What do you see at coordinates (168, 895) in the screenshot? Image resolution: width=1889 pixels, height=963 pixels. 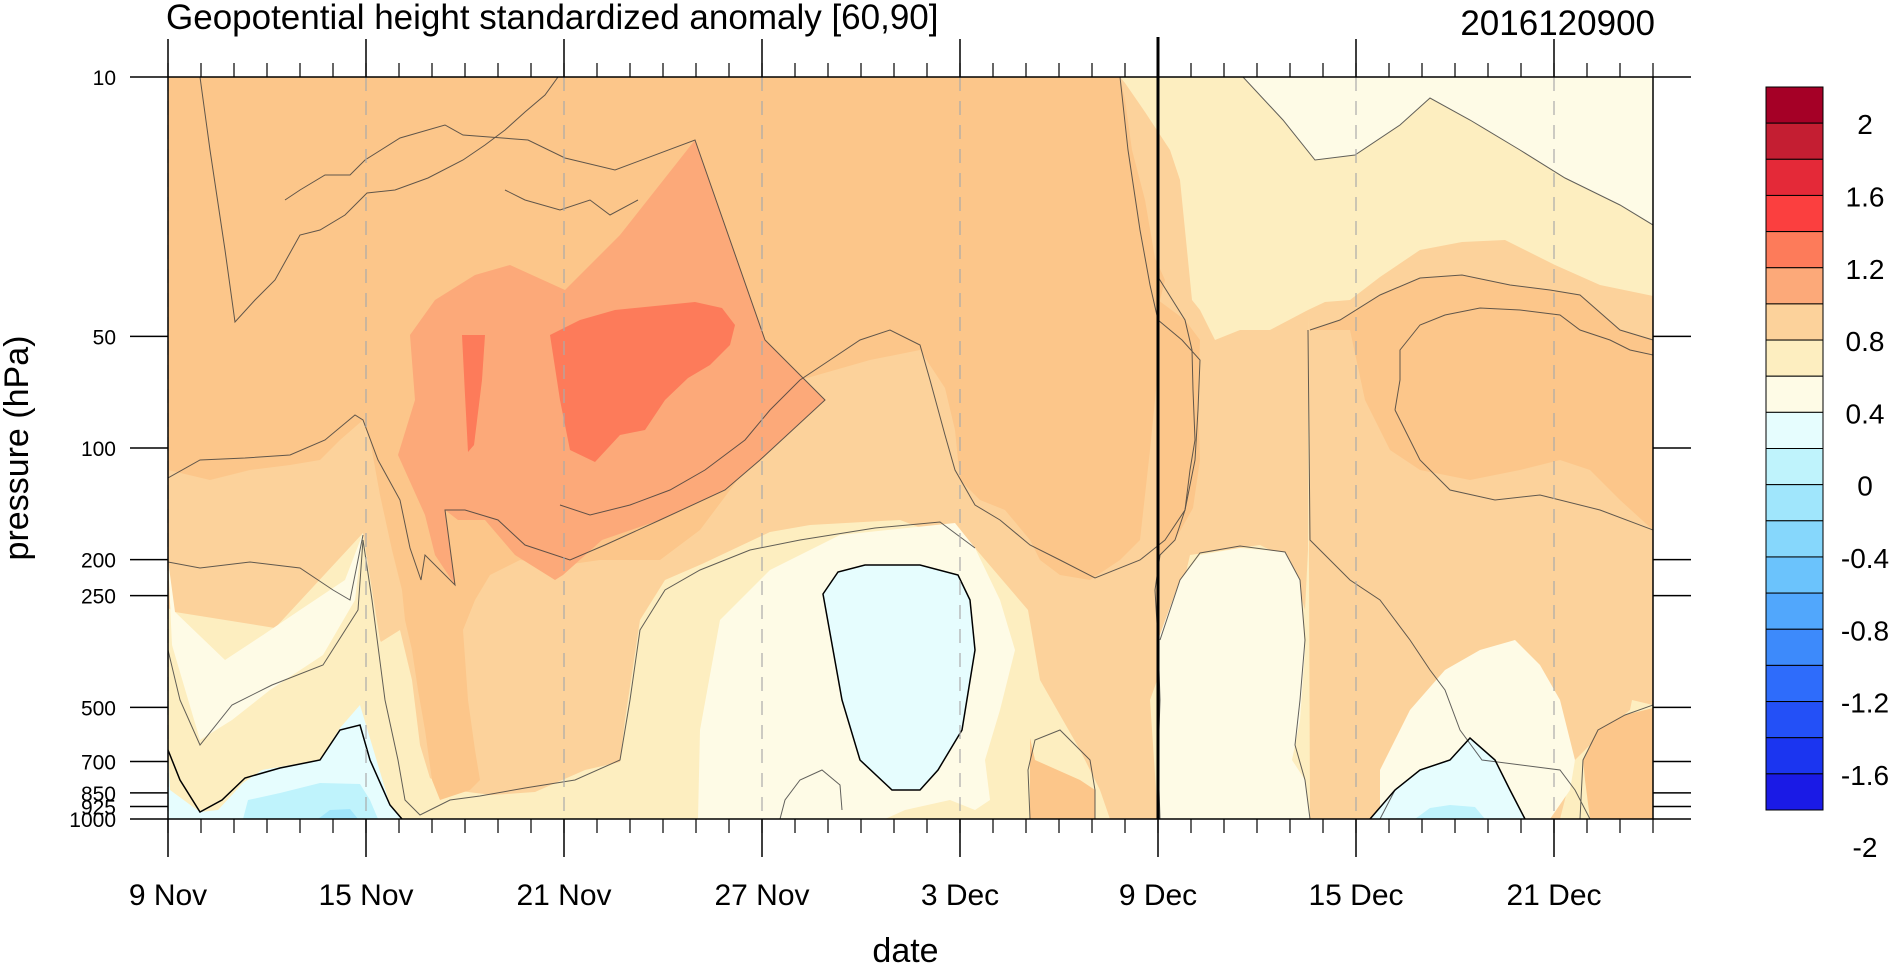 I see `x-tick-label: 9 Nov` at bounding box center [168, 895].